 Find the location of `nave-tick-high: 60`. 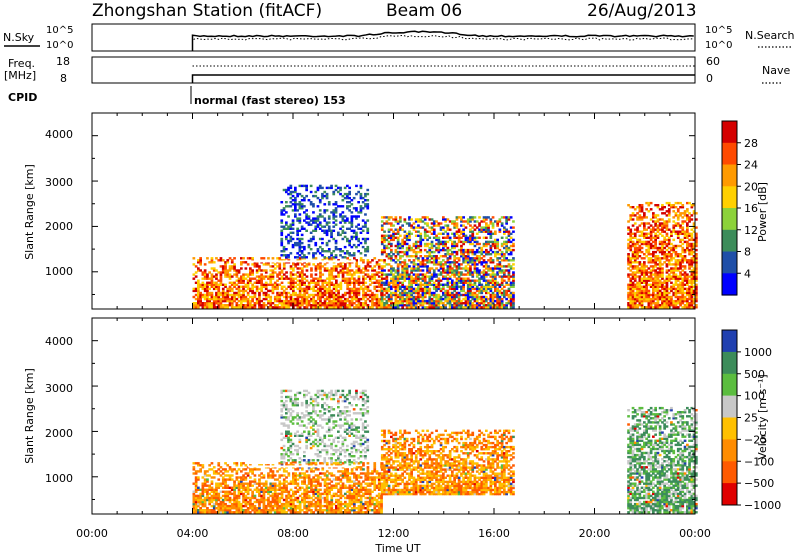

nave-tick-high: 60 is located at coordinates (713, 61).